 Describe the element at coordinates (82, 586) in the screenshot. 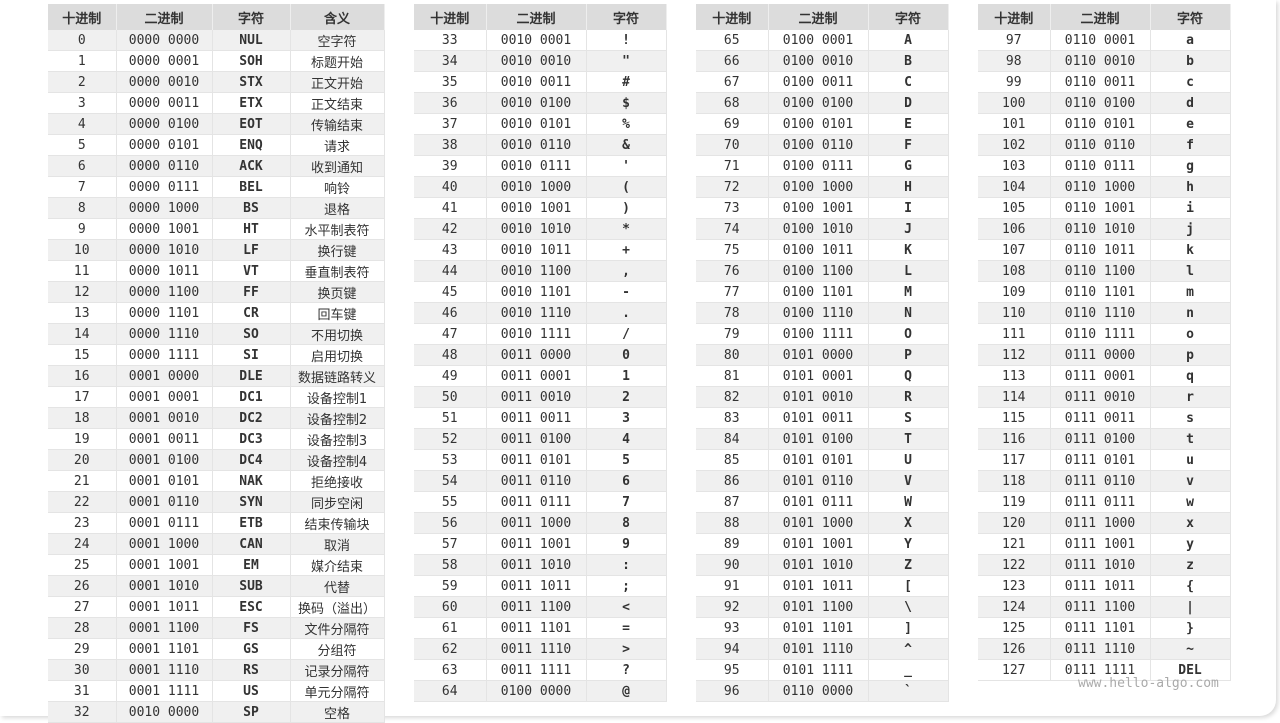

I see `decimal-cell: 26` at that location.